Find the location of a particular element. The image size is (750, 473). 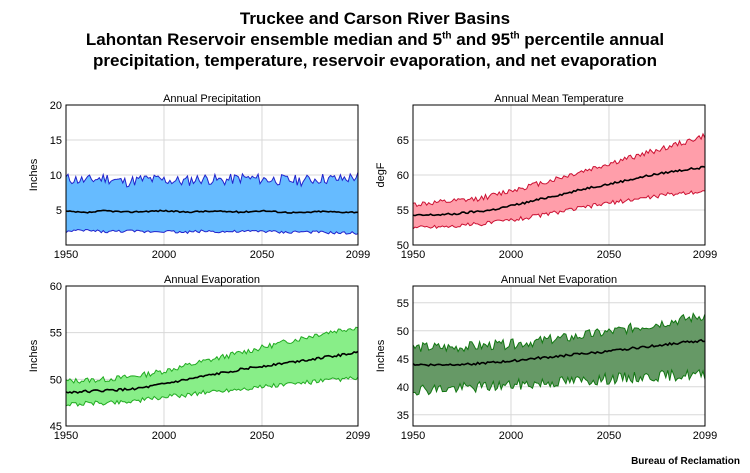

chart-title: Annual Precipitation is located at coordinates (212, 99).